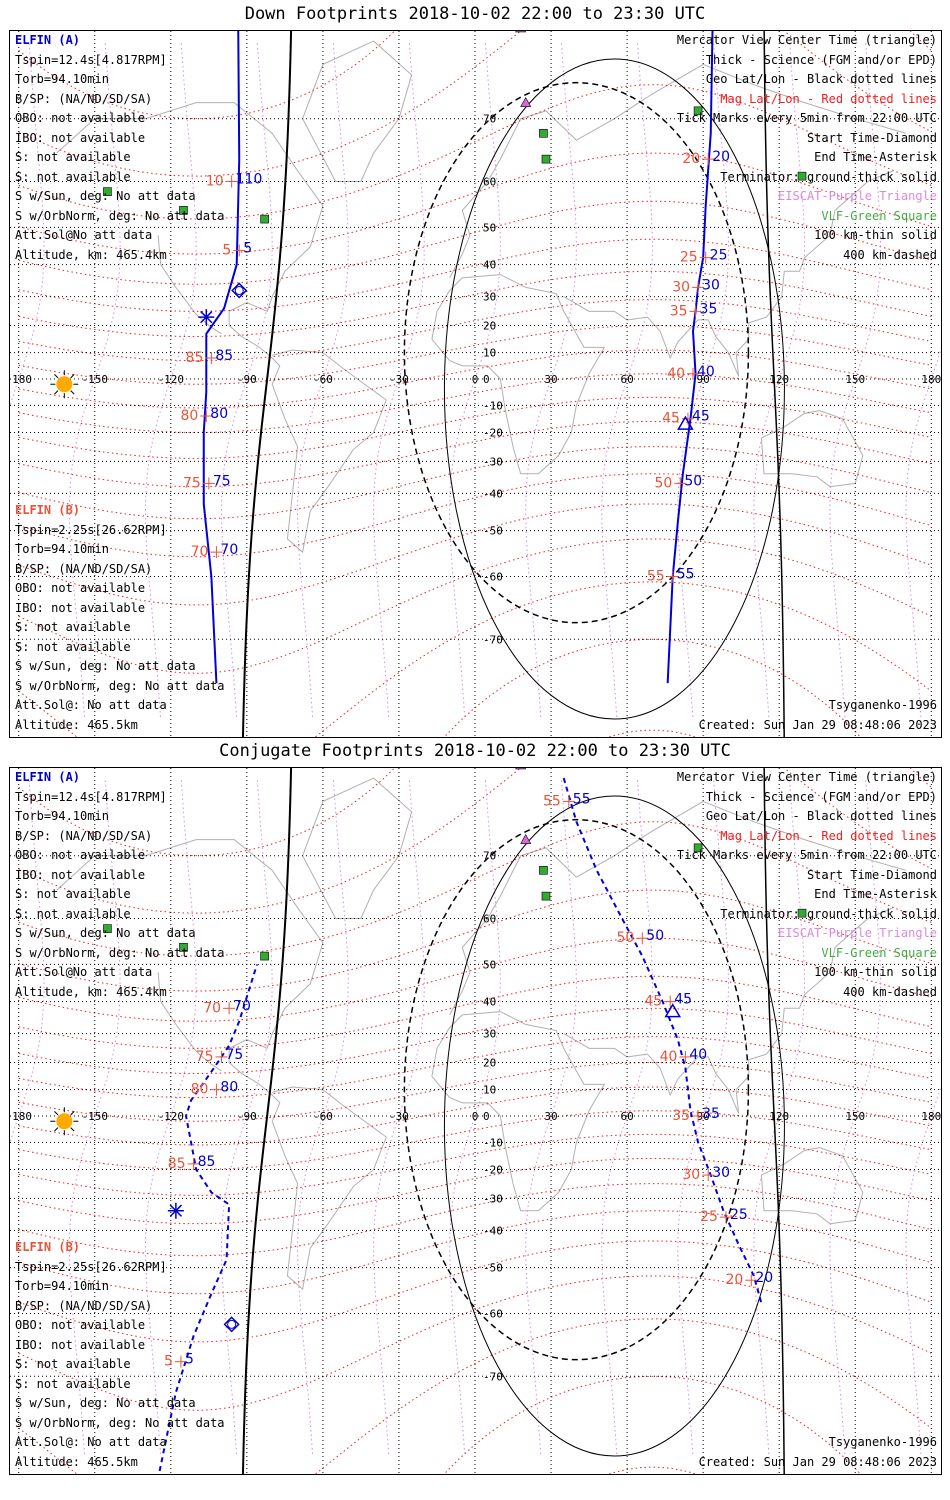 The image size is (950, 1500). Describe the element at coordinates (493, 1314) in the screenshot. I see `lat-label: -60` at that location.